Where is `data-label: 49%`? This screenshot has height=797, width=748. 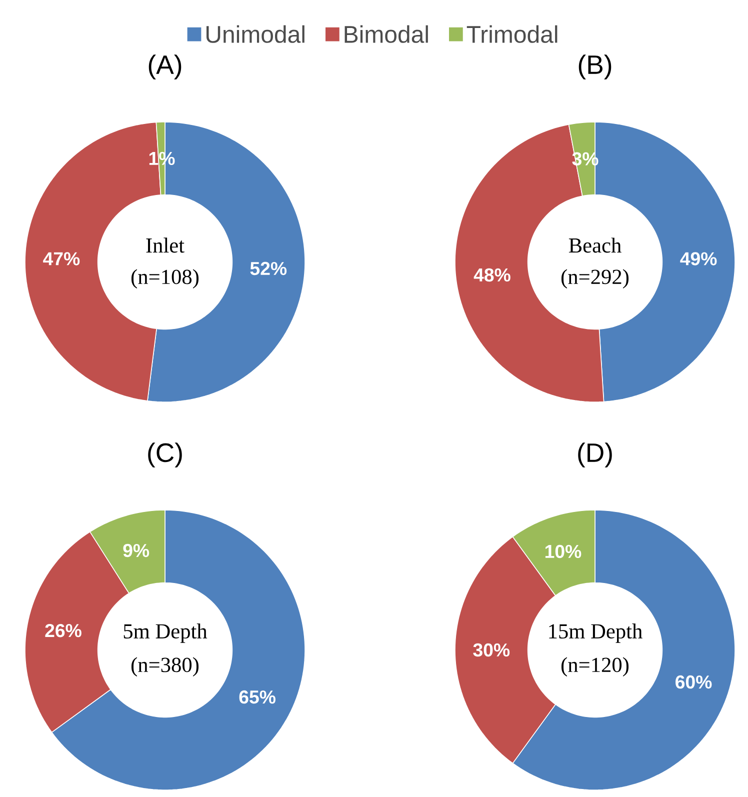
data-label: 49% is located at coordinates (698, 259).